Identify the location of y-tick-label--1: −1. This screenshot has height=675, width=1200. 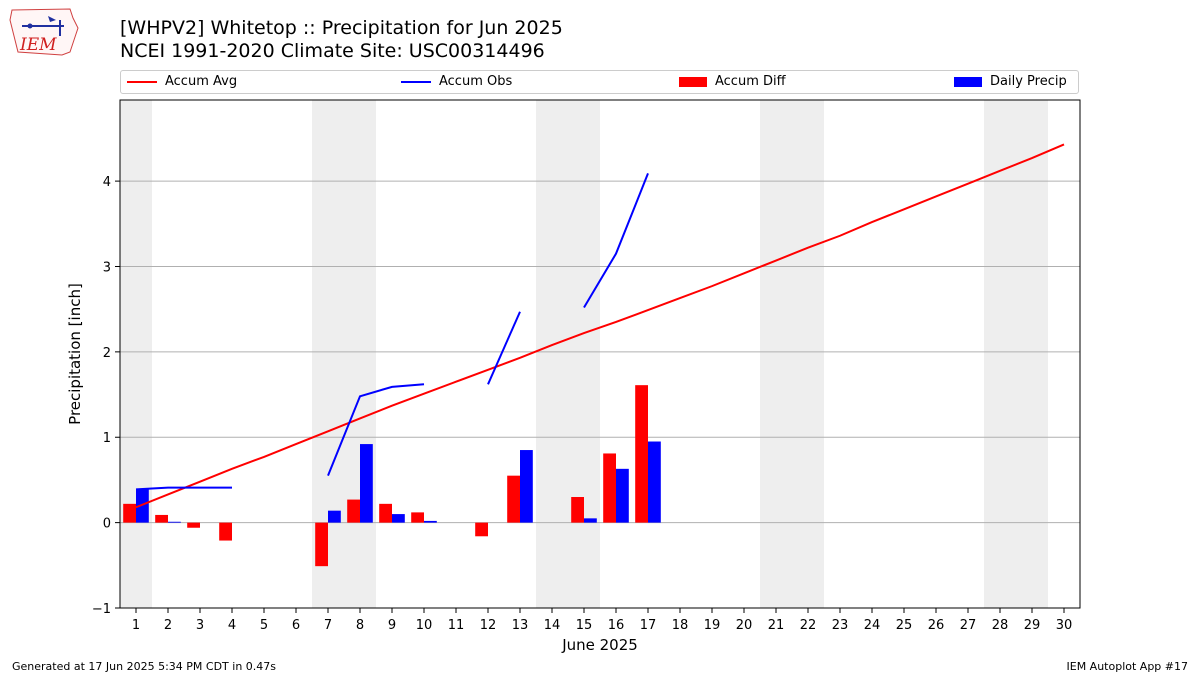
(101, 609).